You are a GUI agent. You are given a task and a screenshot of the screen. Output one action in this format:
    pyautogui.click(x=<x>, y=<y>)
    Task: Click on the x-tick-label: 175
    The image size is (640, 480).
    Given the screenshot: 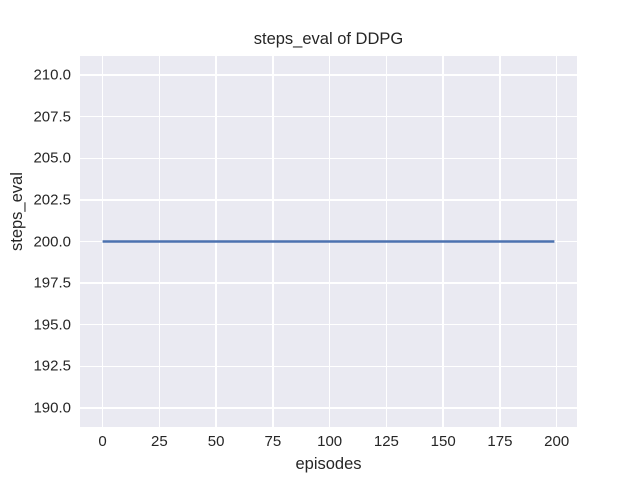 What is the action you would take?
    pyautogui.click(x=500, y=441)
    